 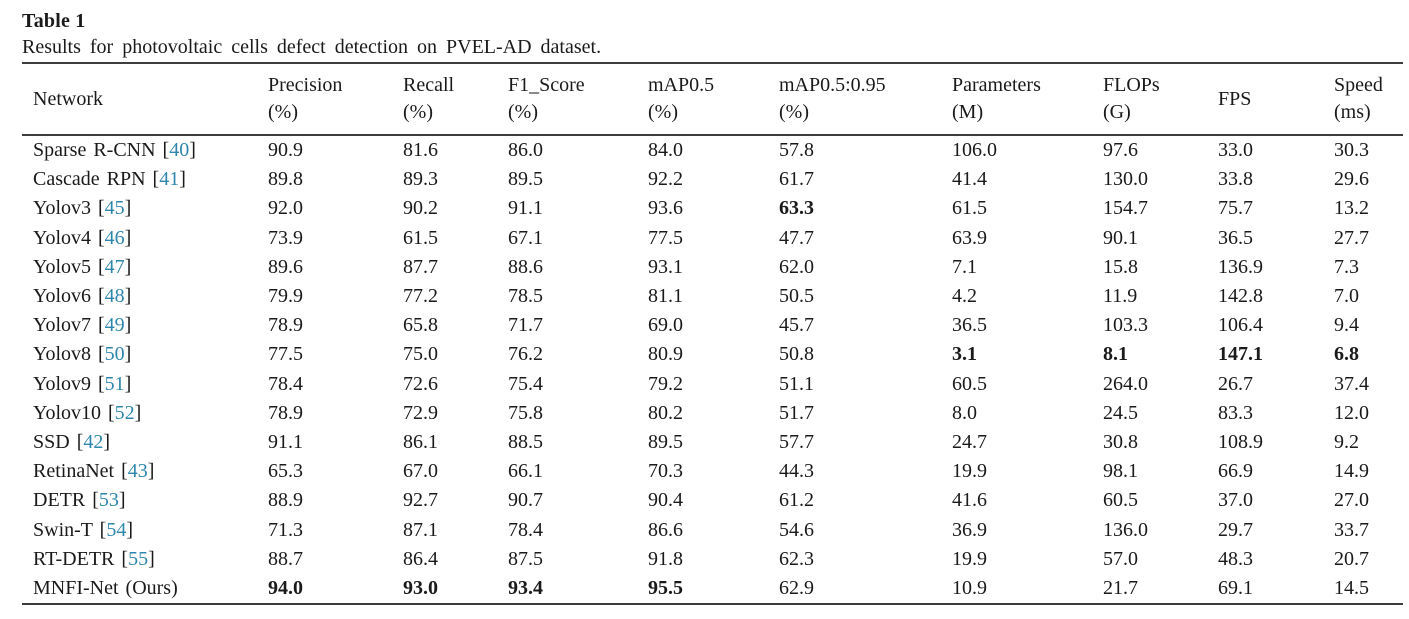 I want to click on value-cell: 73.9, so click(x=285, y=237).